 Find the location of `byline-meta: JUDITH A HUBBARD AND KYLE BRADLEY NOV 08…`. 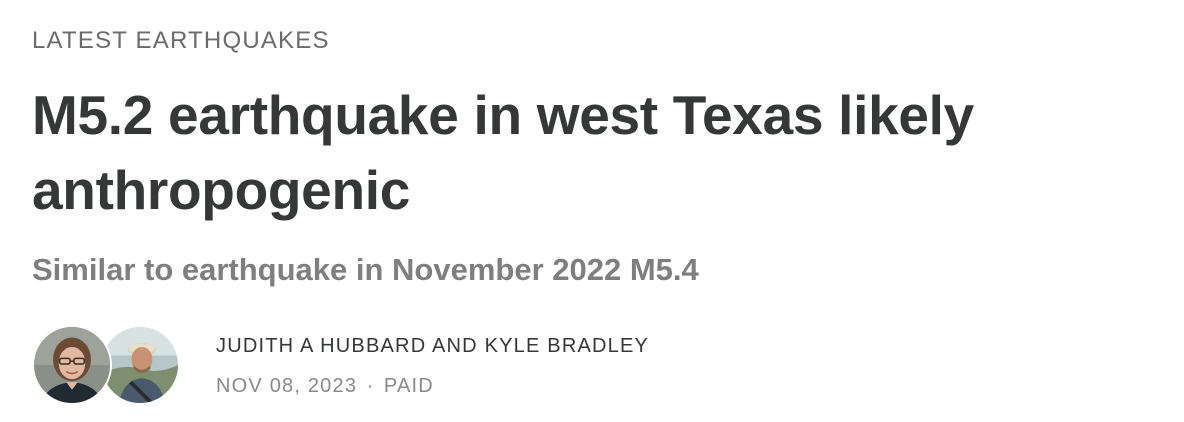

byline-meta: JUDITH A HUBBARD AND KYLE BRADLEY NOV 08… is located at coordinates (433, 366).